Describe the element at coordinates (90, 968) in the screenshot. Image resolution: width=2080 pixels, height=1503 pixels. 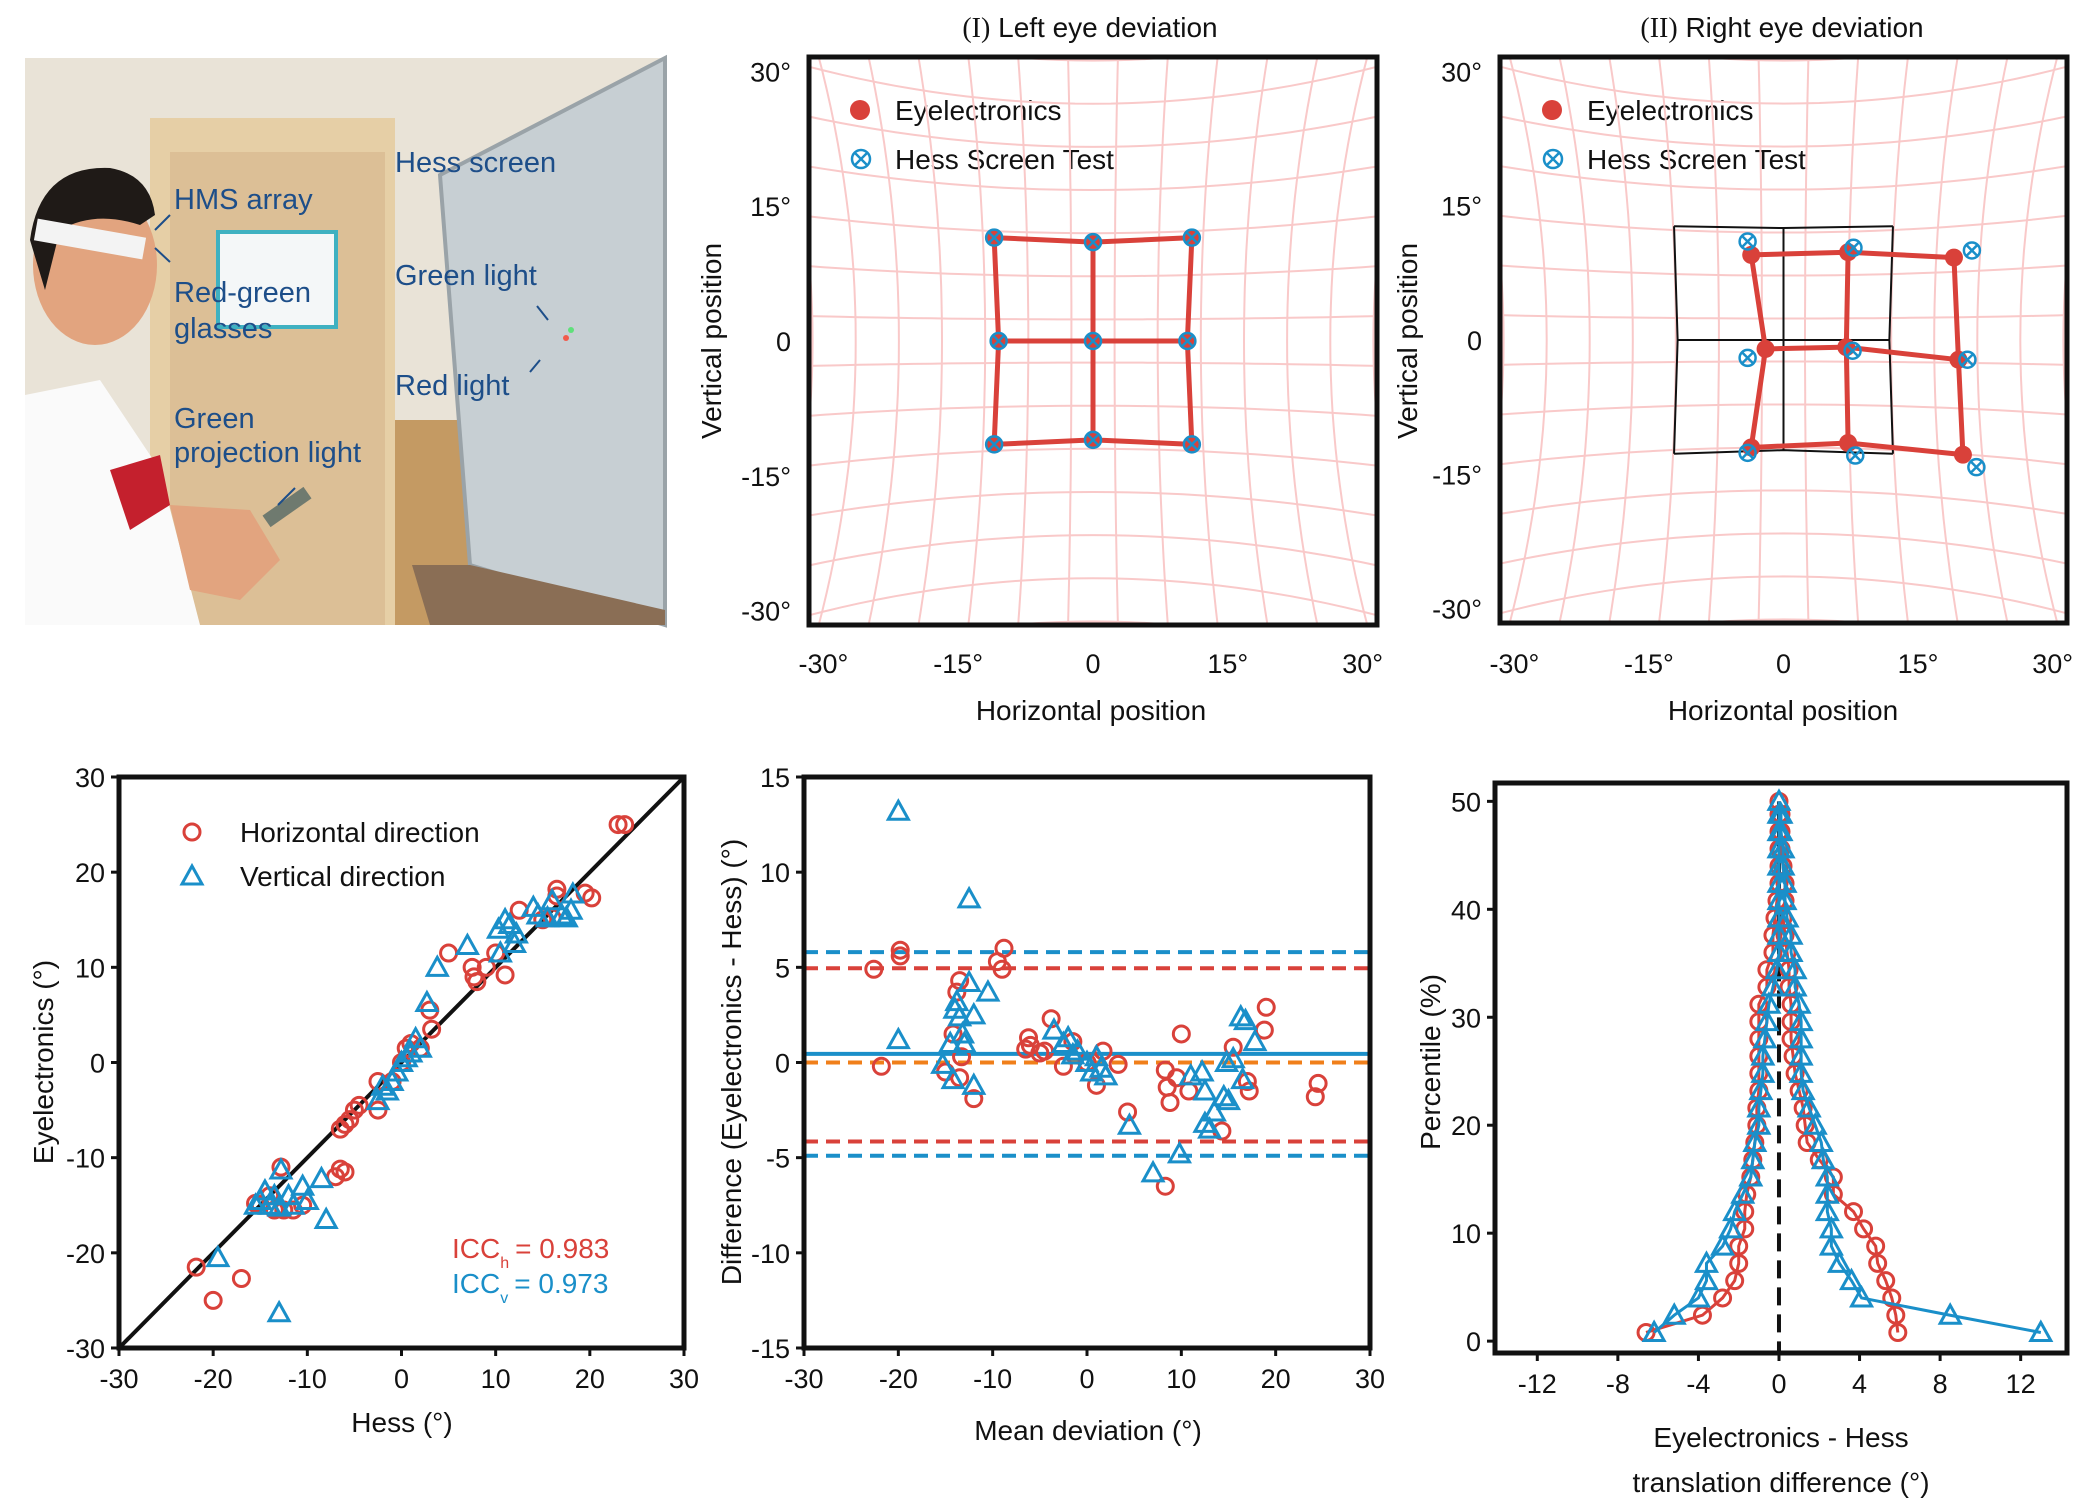
I see `scatter-ytick-label: 10` at that location.